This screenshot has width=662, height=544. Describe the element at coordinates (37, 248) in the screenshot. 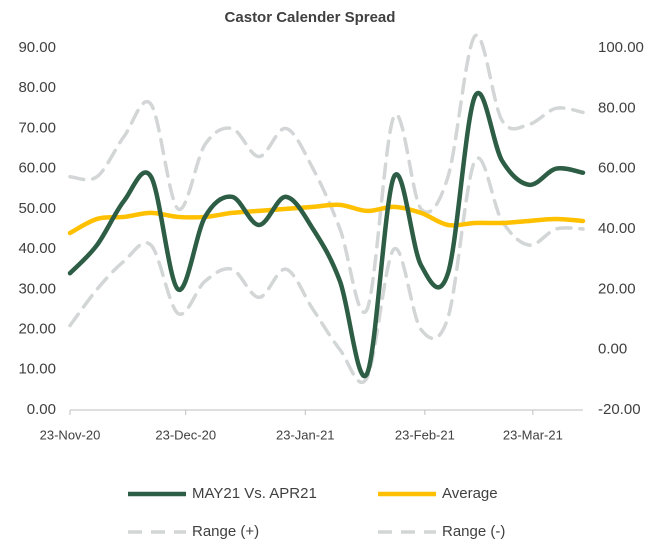

I see `y-tick-label: 40.00` at that location.